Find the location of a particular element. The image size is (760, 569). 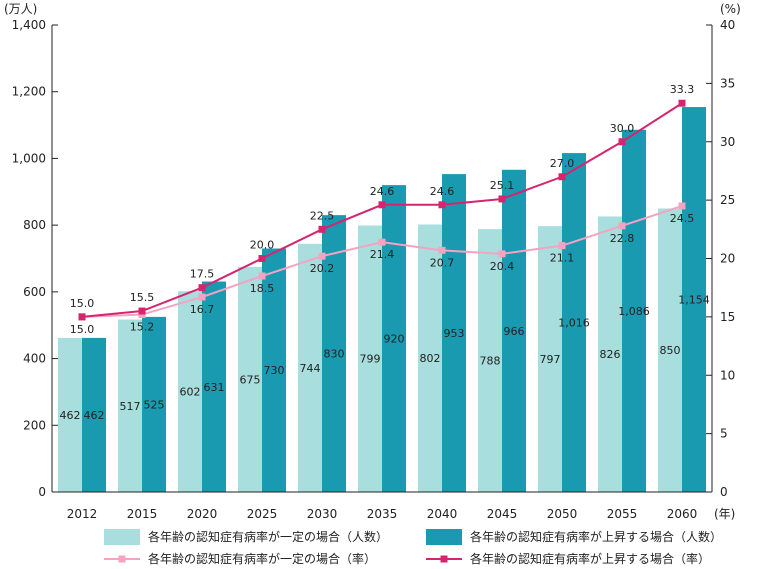

bar-value-label: 730 is located at coordinates (274, 370).